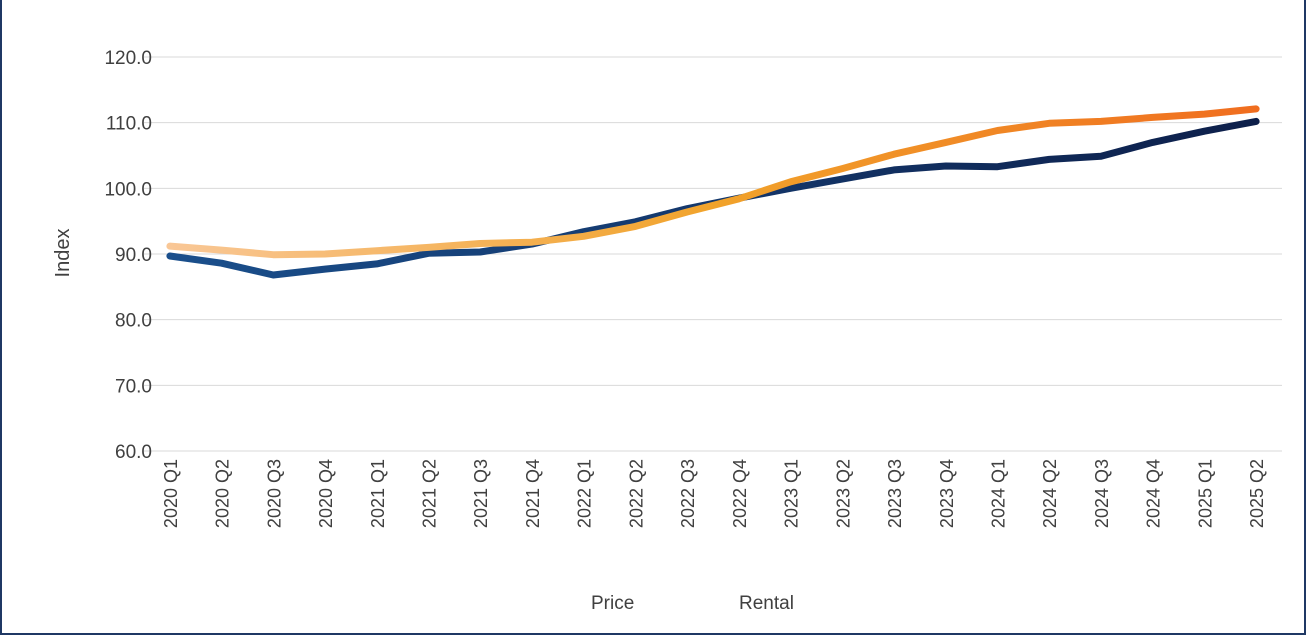 The width and height of the screenshot is (1306, 635). Describe the element at coordinates (430, 493) in the screenshot. I see `x-tick-label: 2021 Q2` at that location.